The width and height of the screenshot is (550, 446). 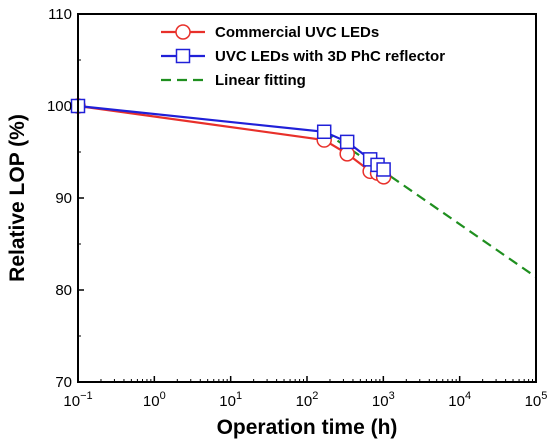 What do you see at coordinates (60, 14) in the screenshot?
I see `y-tick-label: 110` at bounding box center [60, 14].